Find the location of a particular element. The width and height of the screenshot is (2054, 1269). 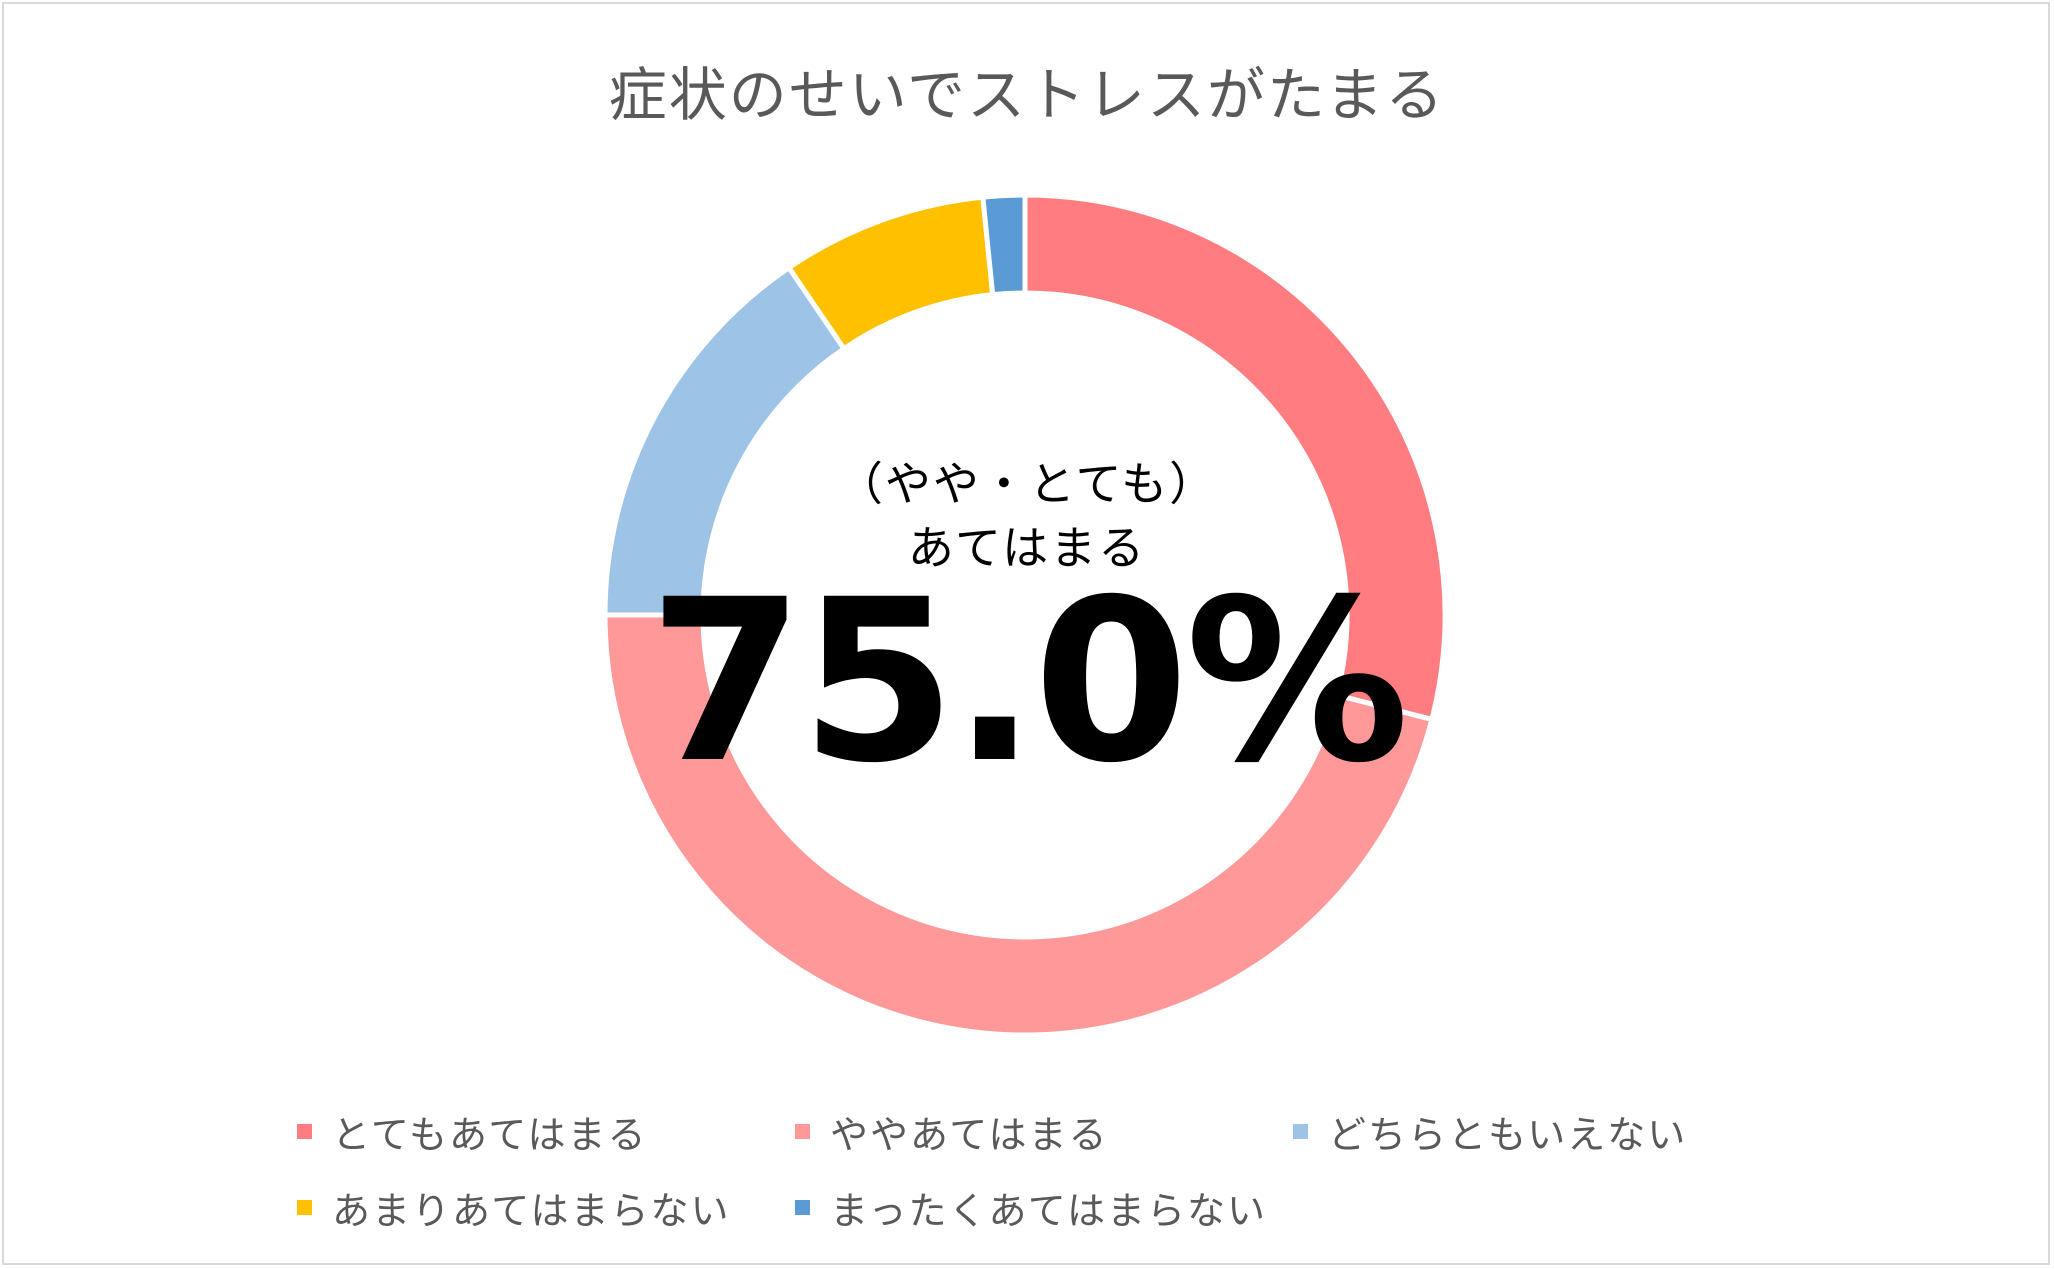

legend-swatch-very-true is located at coordinates (304, 1131).